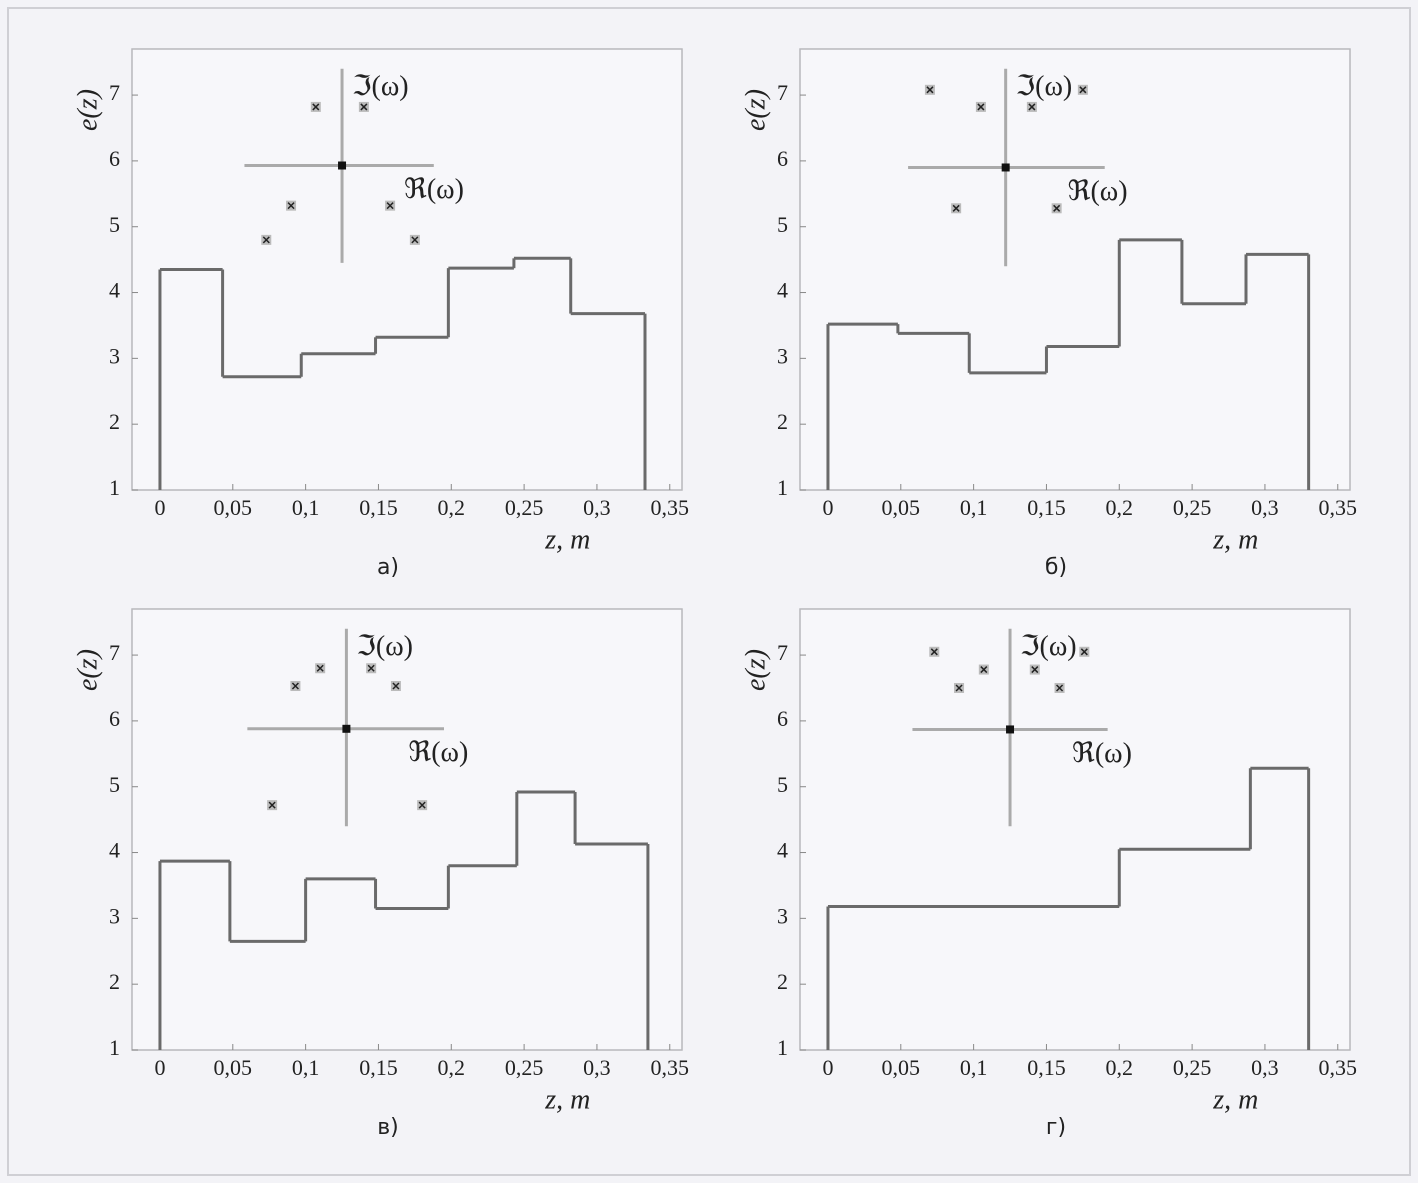  What do you see at coordinates (1056, 567) in the screenshot?
I see `caption: б)` at bounding box center [1056, 567].